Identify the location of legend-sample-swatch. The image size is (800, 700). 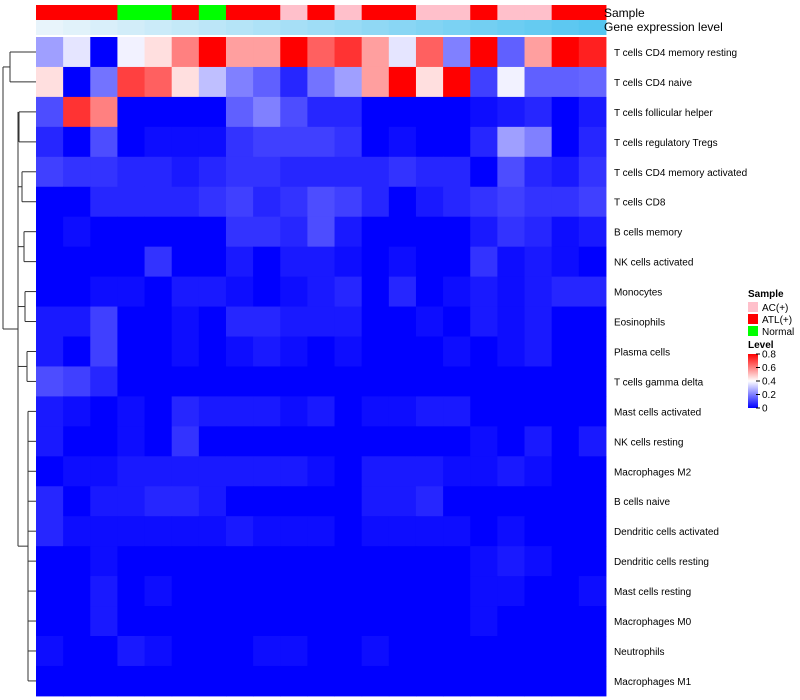
(753, 331).